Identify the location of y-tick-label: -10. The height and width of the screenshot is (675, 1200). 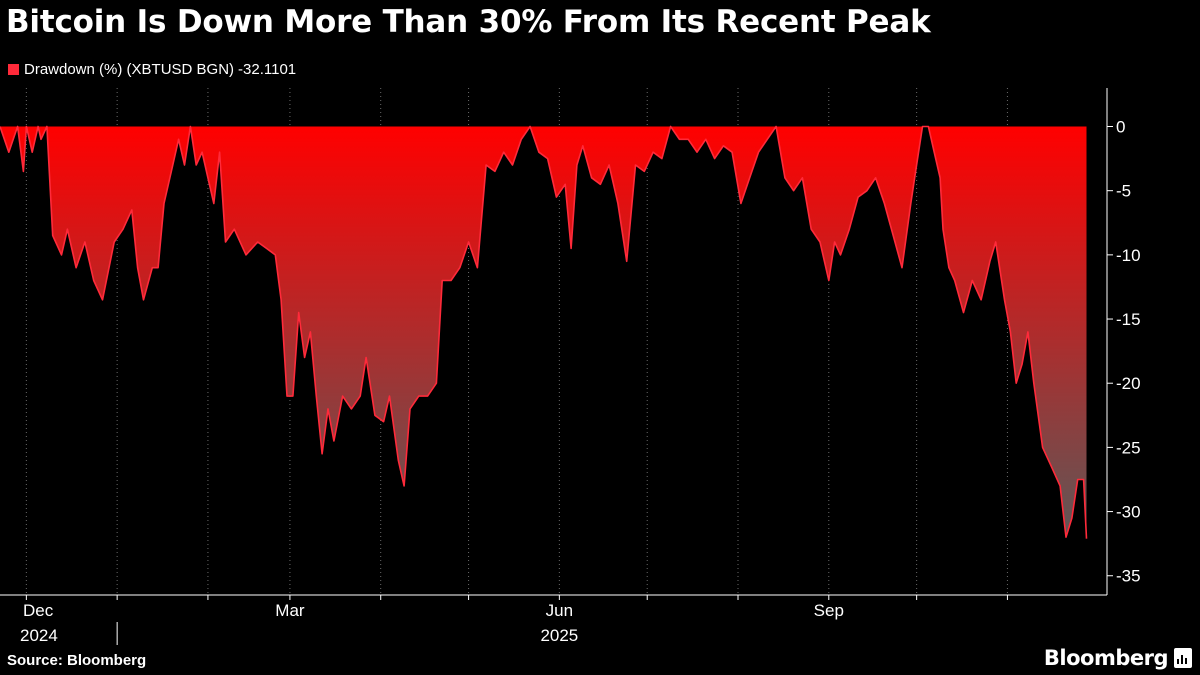
(1128, 255).